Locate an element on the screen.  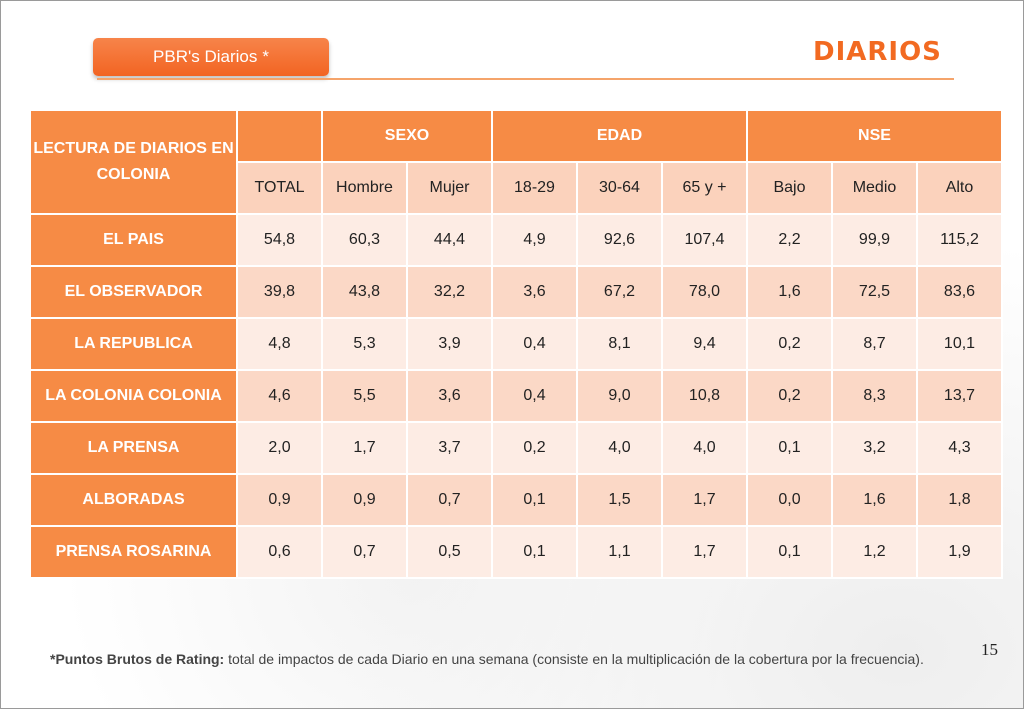
table-row: LA REPUBLICA 4,8 5,3 3,9 0,4 8,1 9,4 0,2 8,7 10,1 is located at coordinates (516, 344).